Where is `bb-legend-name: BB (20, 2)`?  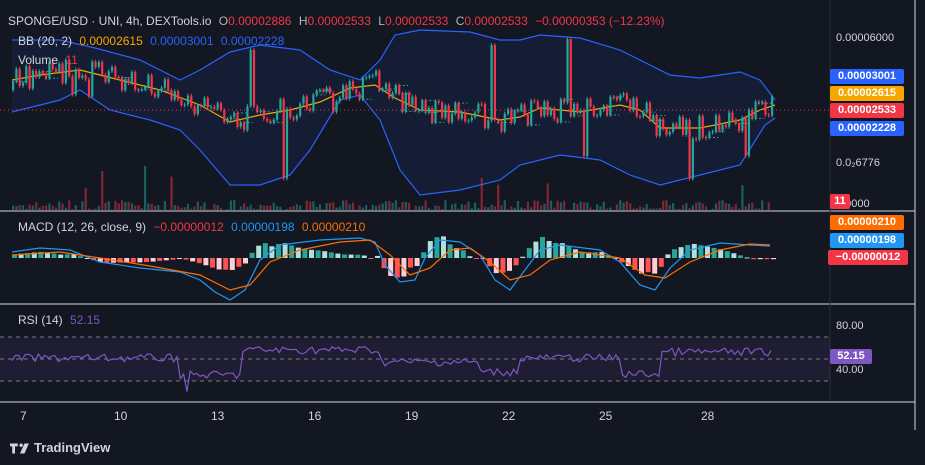
bb-legend-name: BB (20, 2) is located at coordinates (45, 41).